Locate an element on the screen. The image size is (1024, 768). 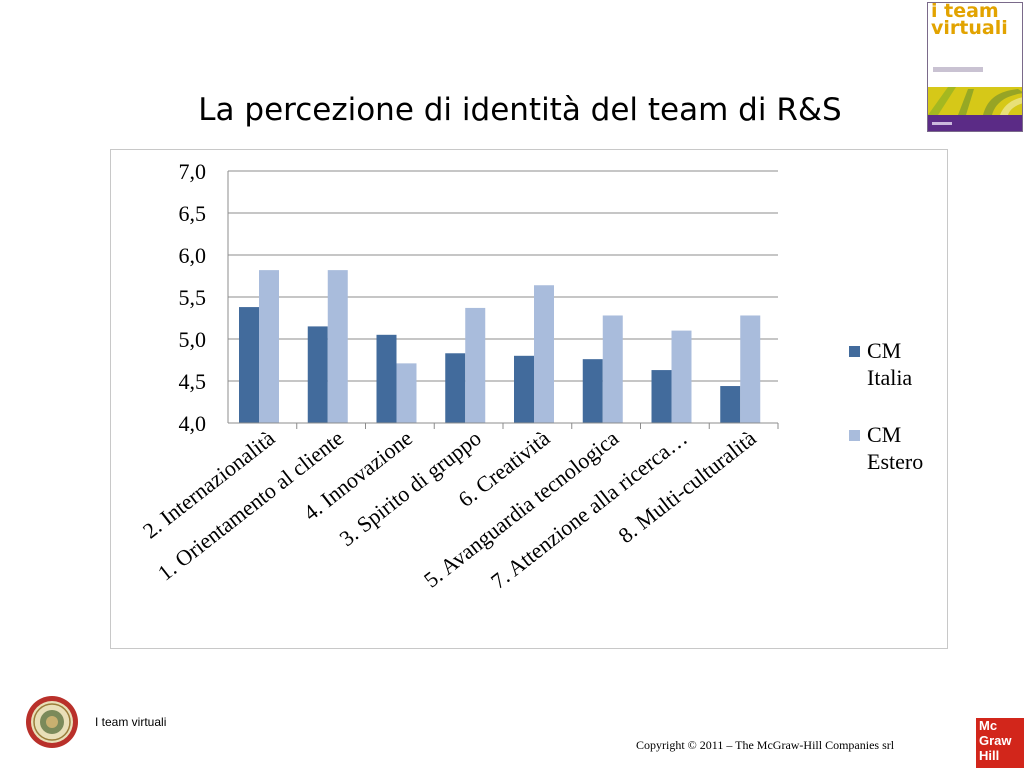
y-tick-label: 5,0 is located at coordinates (193, 339).